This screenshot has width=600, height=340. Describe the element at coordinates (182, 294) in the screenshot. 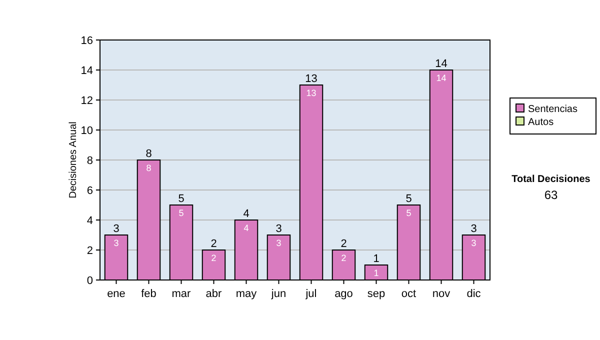

I see `x-tick-label: mar` at that location.